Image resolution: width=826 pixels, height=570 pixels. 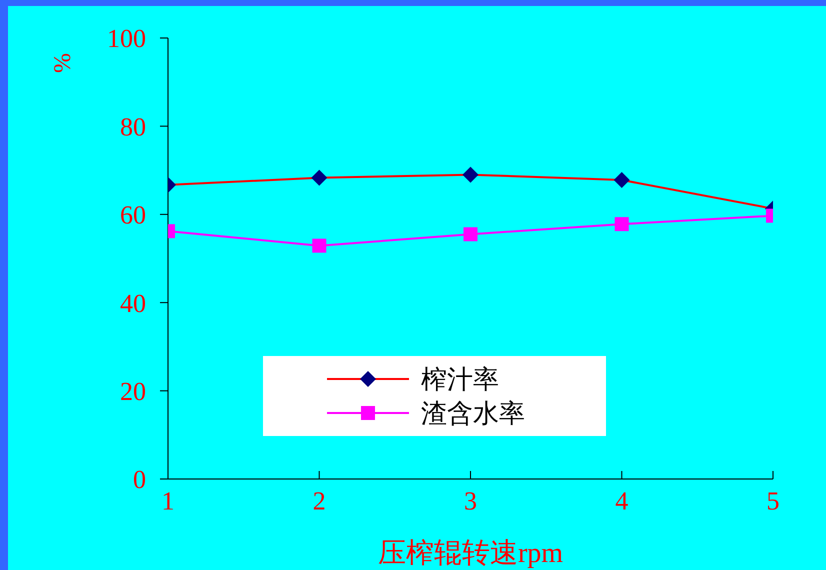 What do you see at coordinates (133, 391) in the screenshot?
I see `y-tick-label: 20` at bounding box center [133, 391].